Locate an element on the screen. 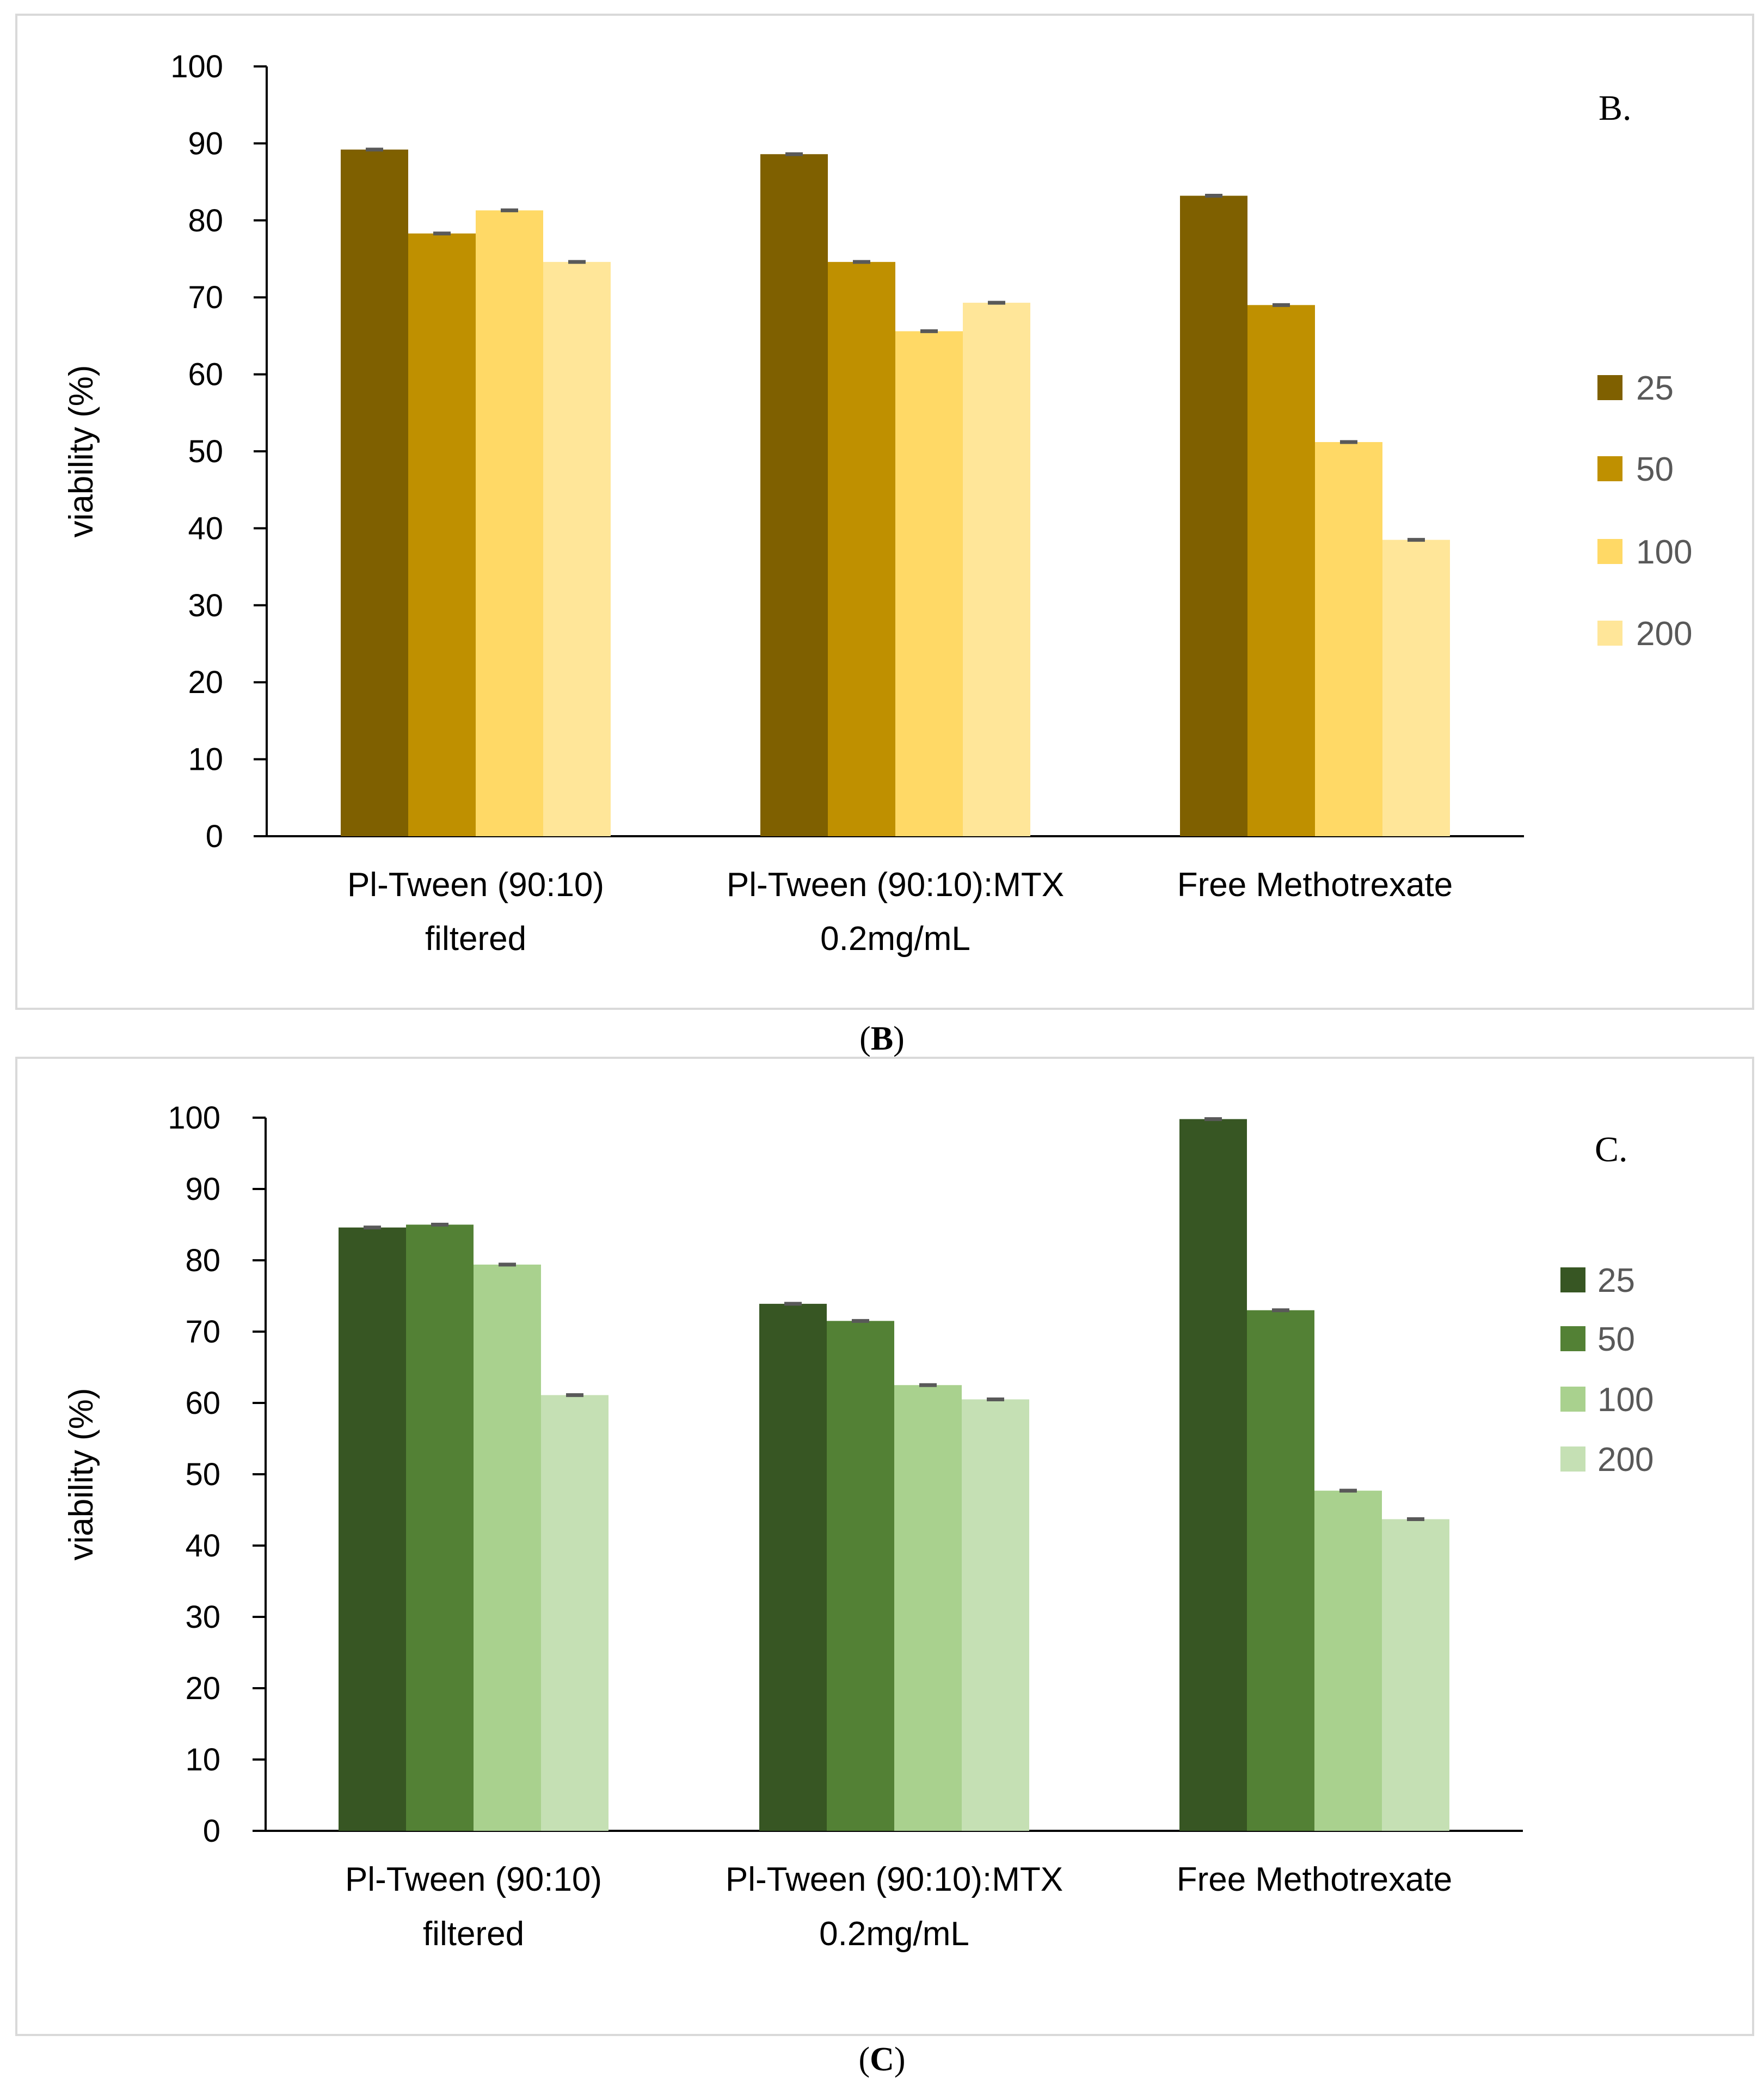 This screenshot has height=2078, width=1764. caption-c-letter: C is located at coordinates (882, 2059).